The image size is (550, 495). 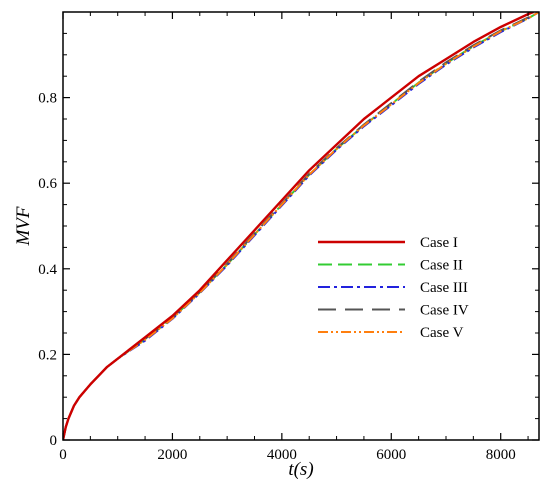 What do you see at coordinates (444, 311) in the screenshot?
I see `legend-label-4: Case IV` at bounding box center [444, 311].